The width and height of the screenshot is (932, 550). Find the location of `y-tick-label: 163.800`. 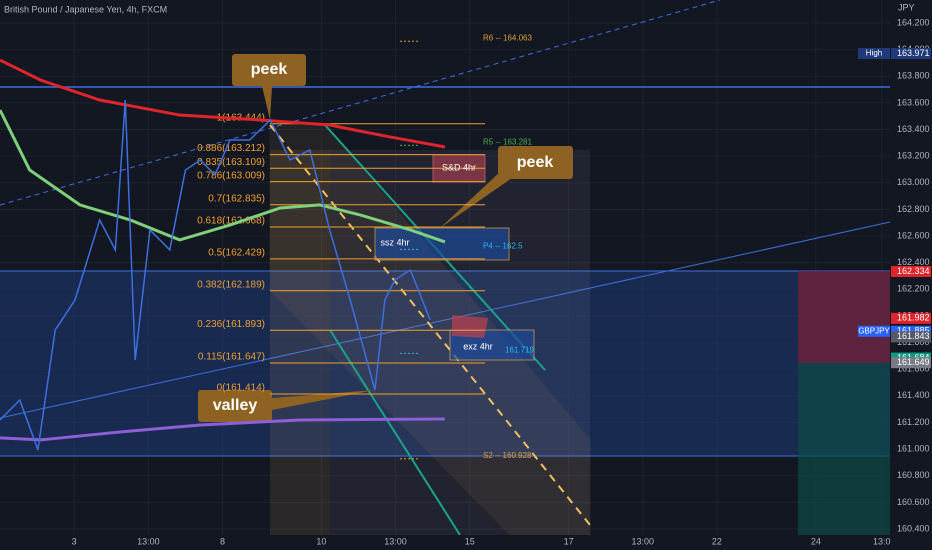

y-tick-label: 163.800 is located at coordinates (913, 76).